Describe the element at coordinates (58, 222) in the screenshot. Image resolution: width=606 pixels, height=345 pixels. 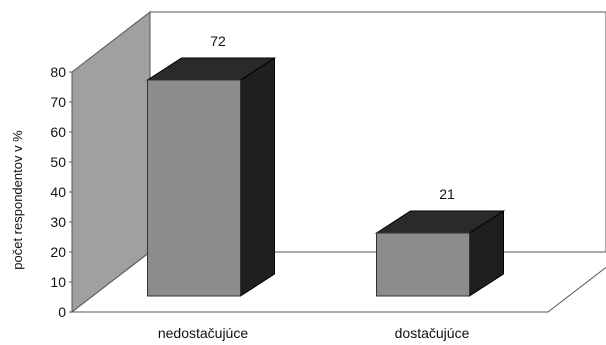
I see `y-tick-label: 30` at that location.